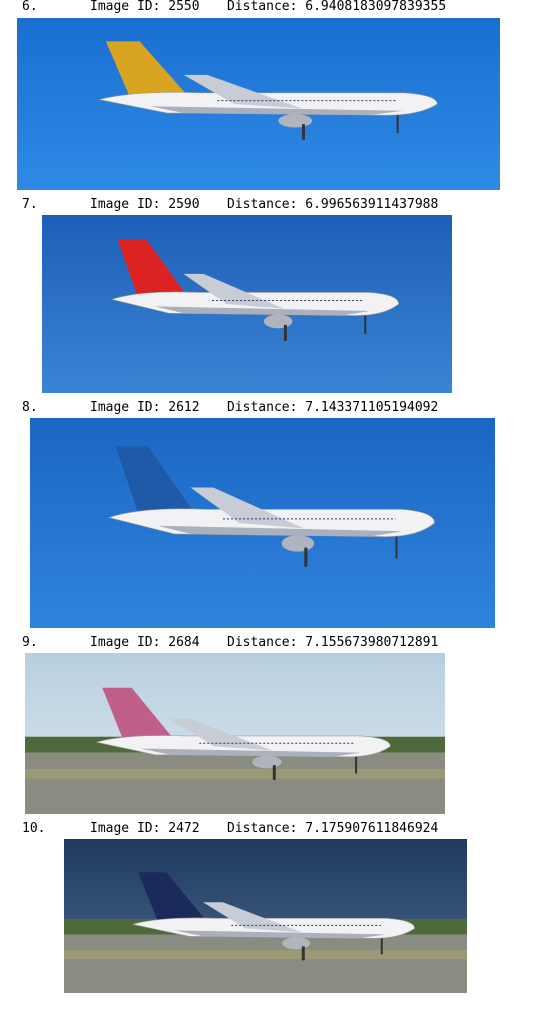 The width and height of the screenshot is (535, 1010). Describe the element at coordinates (34, 828) in the screenshot. I see `result-rank: 10.` at that location.